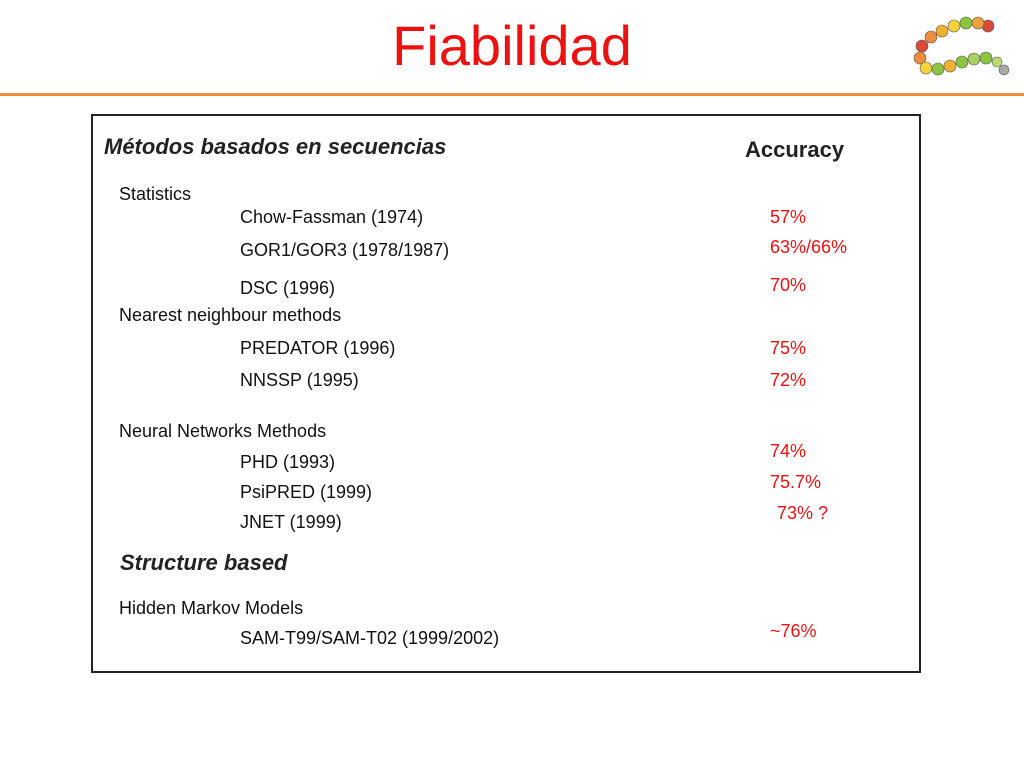 This screenshot has height=768, width=1024. Describe the element at coordinates (795, 149) in the screenshot. I see `accuracy-column-header: Accuracy` at that location.